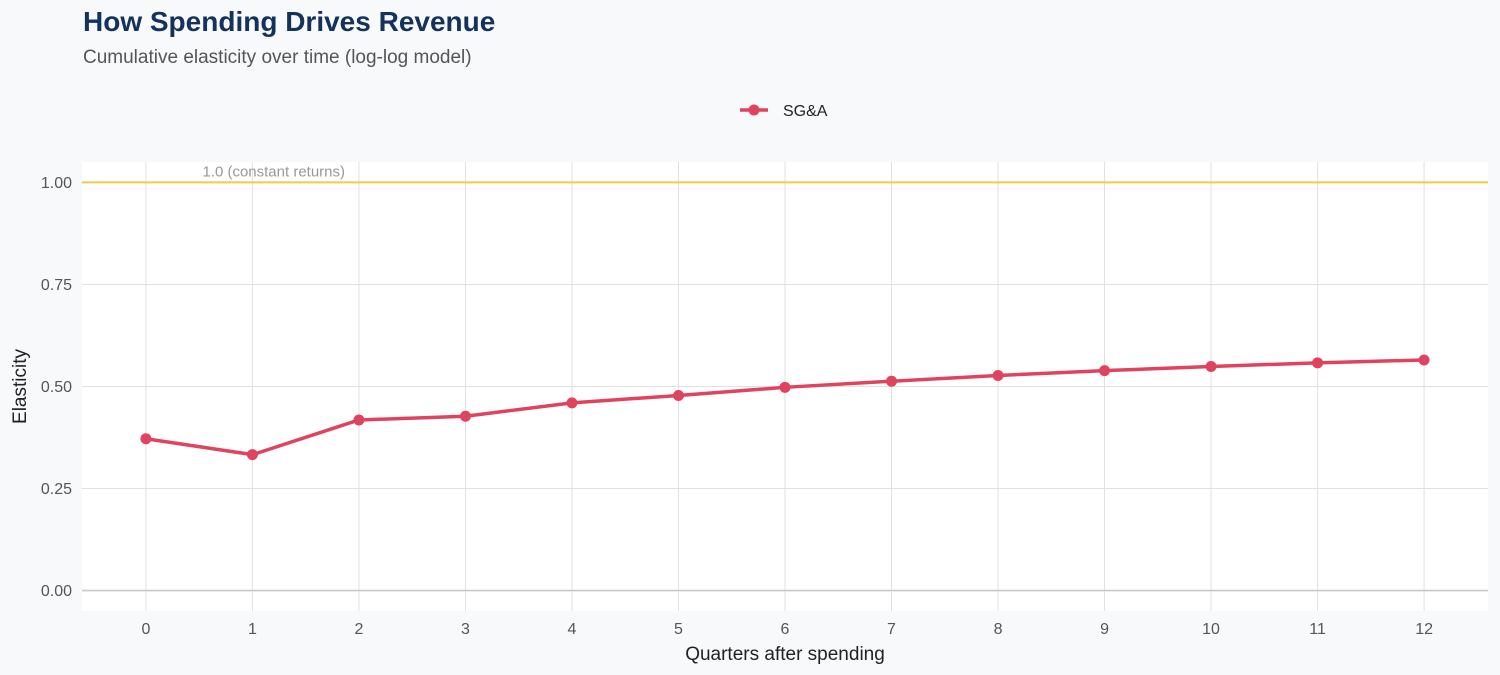  I want to click on x-tick-label: 10, so click(1211, 629).